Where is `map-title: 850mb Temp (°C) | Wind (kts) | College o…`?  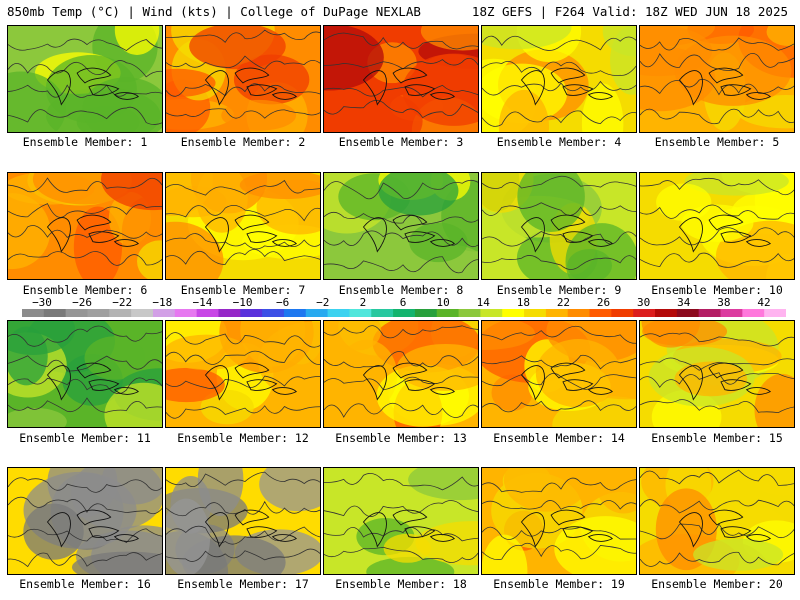 map-title: 850mb Temp (°C) | Wind (kts) | College o… is located at coordinates (214, 11).